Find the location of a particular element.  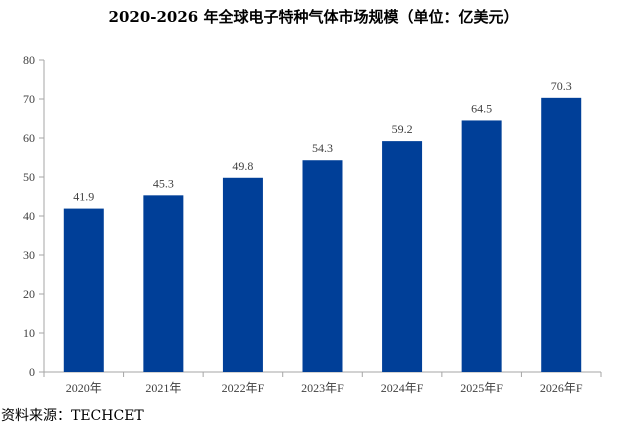

x-tick-label: 2022年F is located at coordinates (243, 388).